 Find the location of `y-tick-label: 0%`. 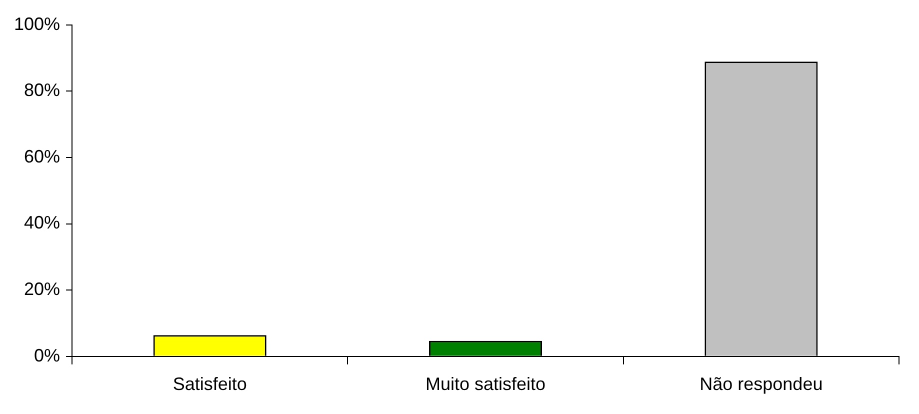

y-tick-label: 0% is located at coordinates (47, 355).